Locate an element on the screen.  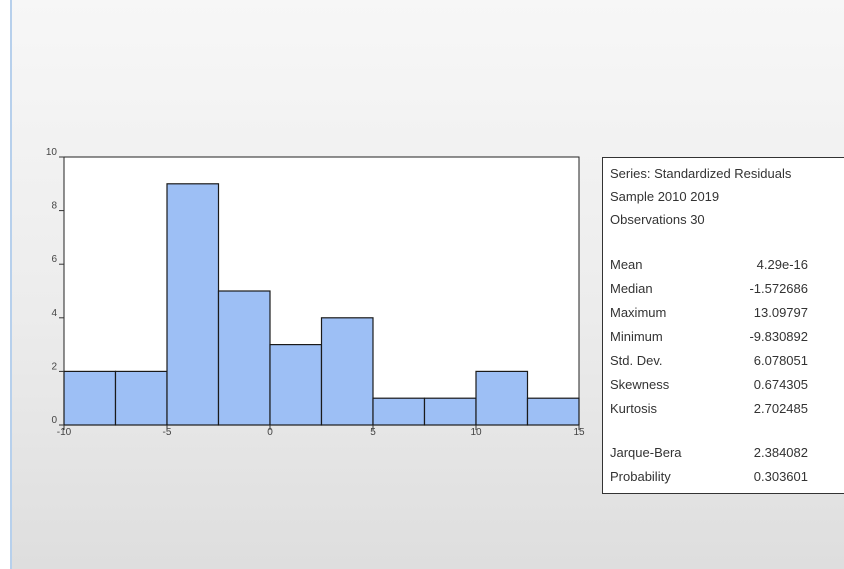
stat-row-jarque-bera: Jarque-Bera 2.384082 is located at coordinates (709, 454).